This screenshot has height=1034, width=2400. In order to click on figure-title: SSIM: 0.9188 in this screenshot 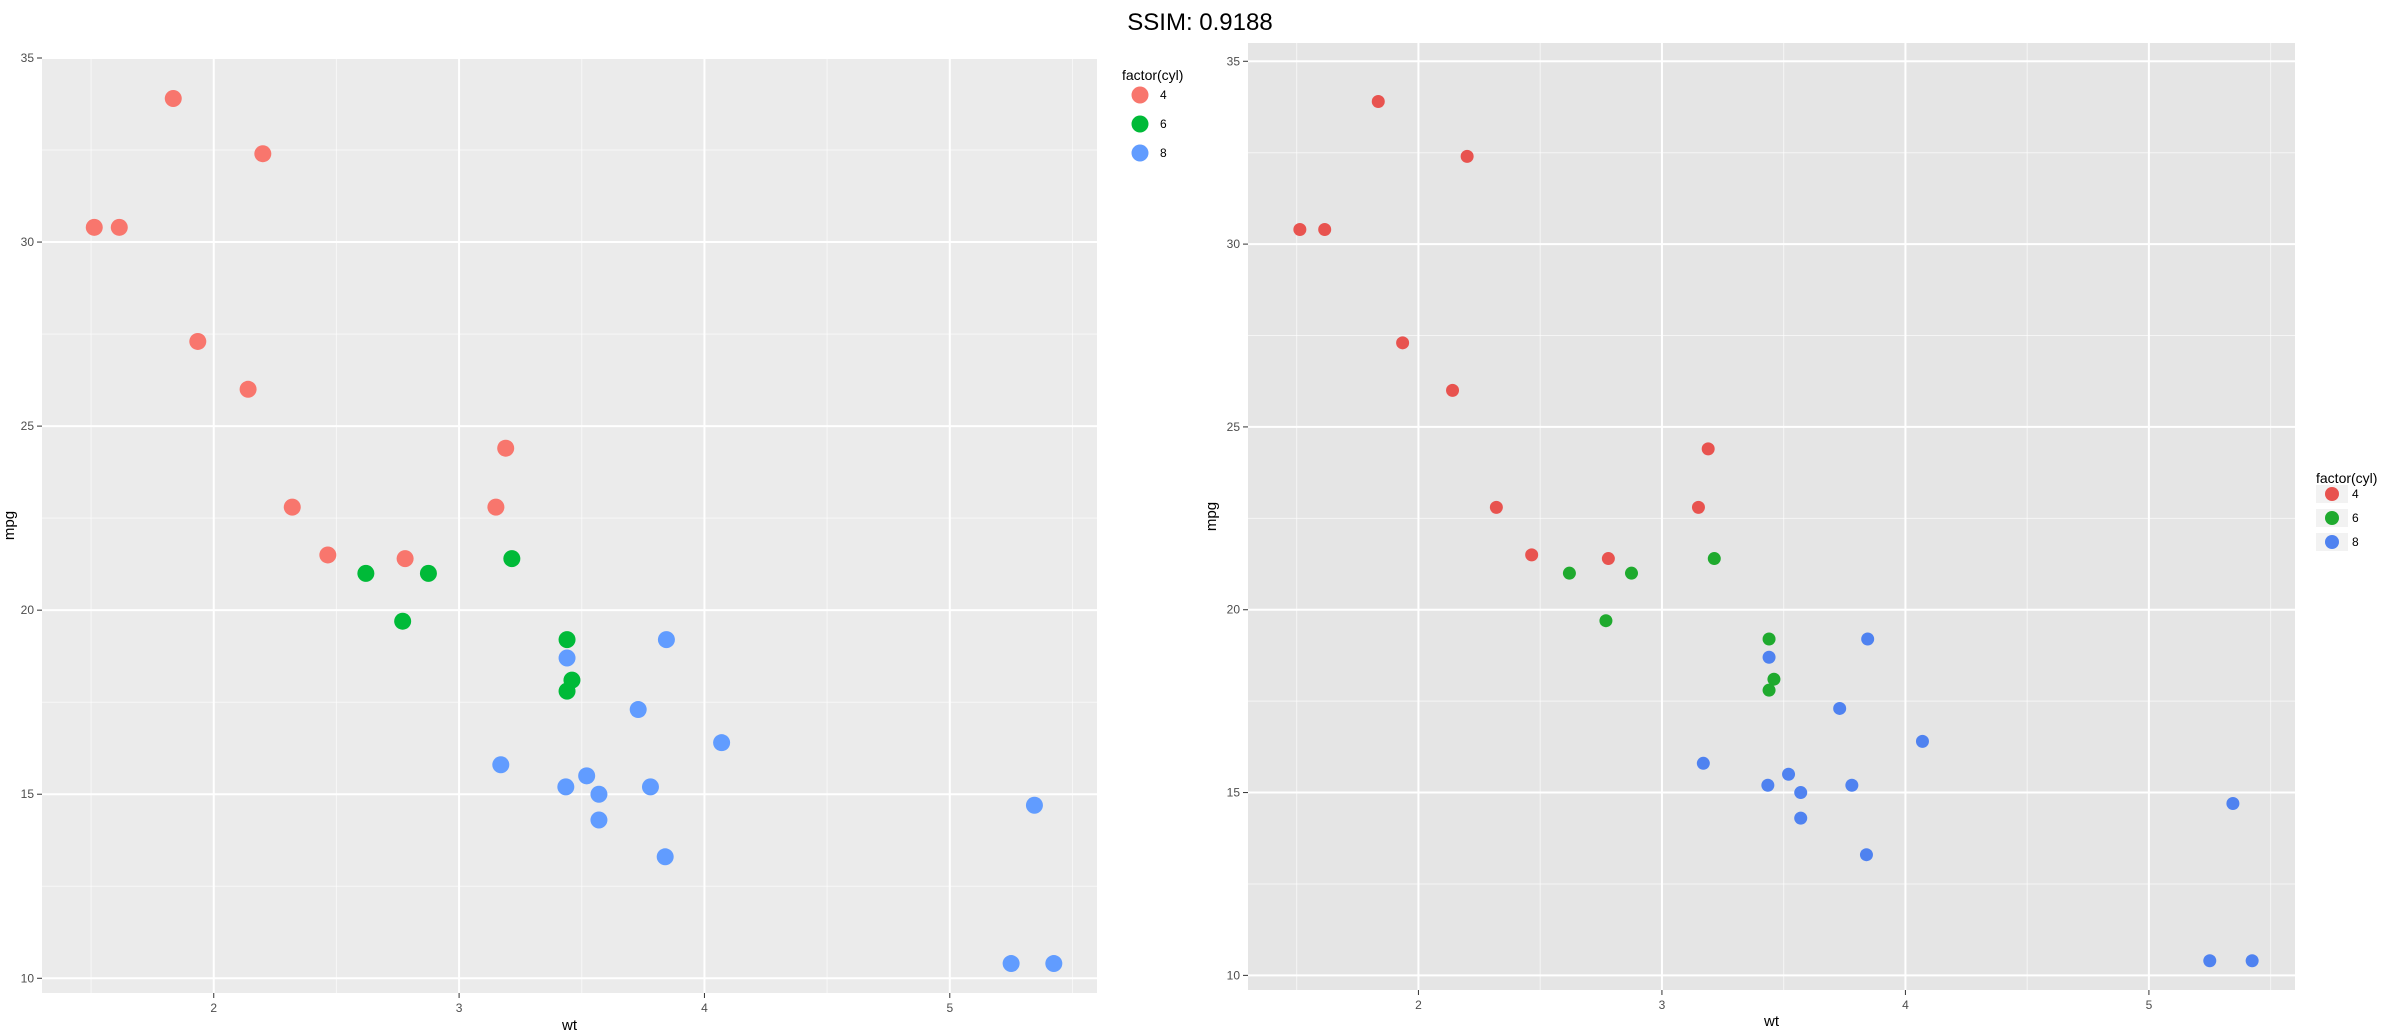, I will do `click(1199, 22)`.